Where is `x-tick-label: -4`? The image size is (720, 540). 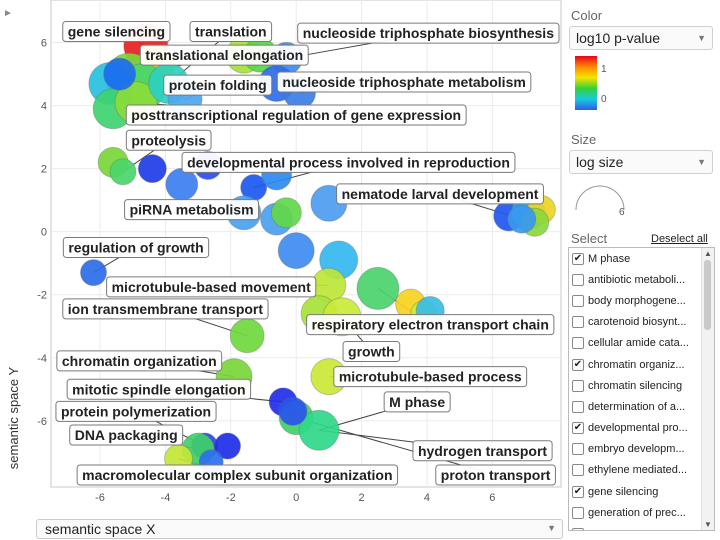
x-tick-label: -4 is located at coordinates (166, 498).